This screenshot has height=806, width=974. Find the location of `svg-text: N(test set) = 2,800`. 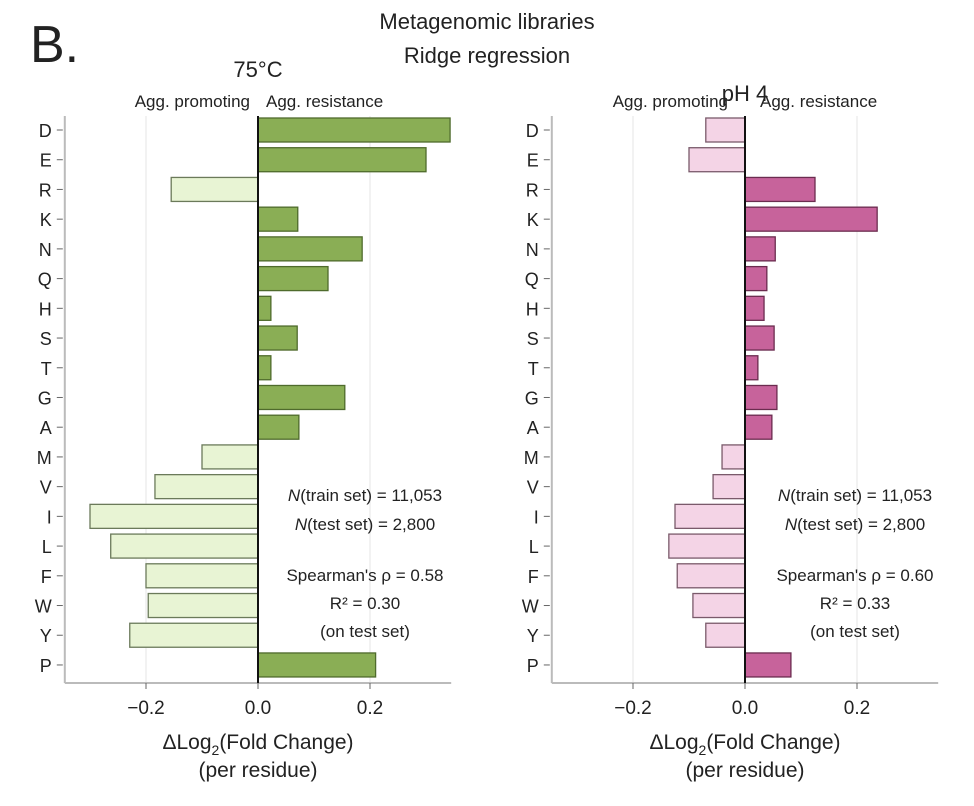

svg-text: N(test set) = 2,800 is located at coordinates (365, 524).